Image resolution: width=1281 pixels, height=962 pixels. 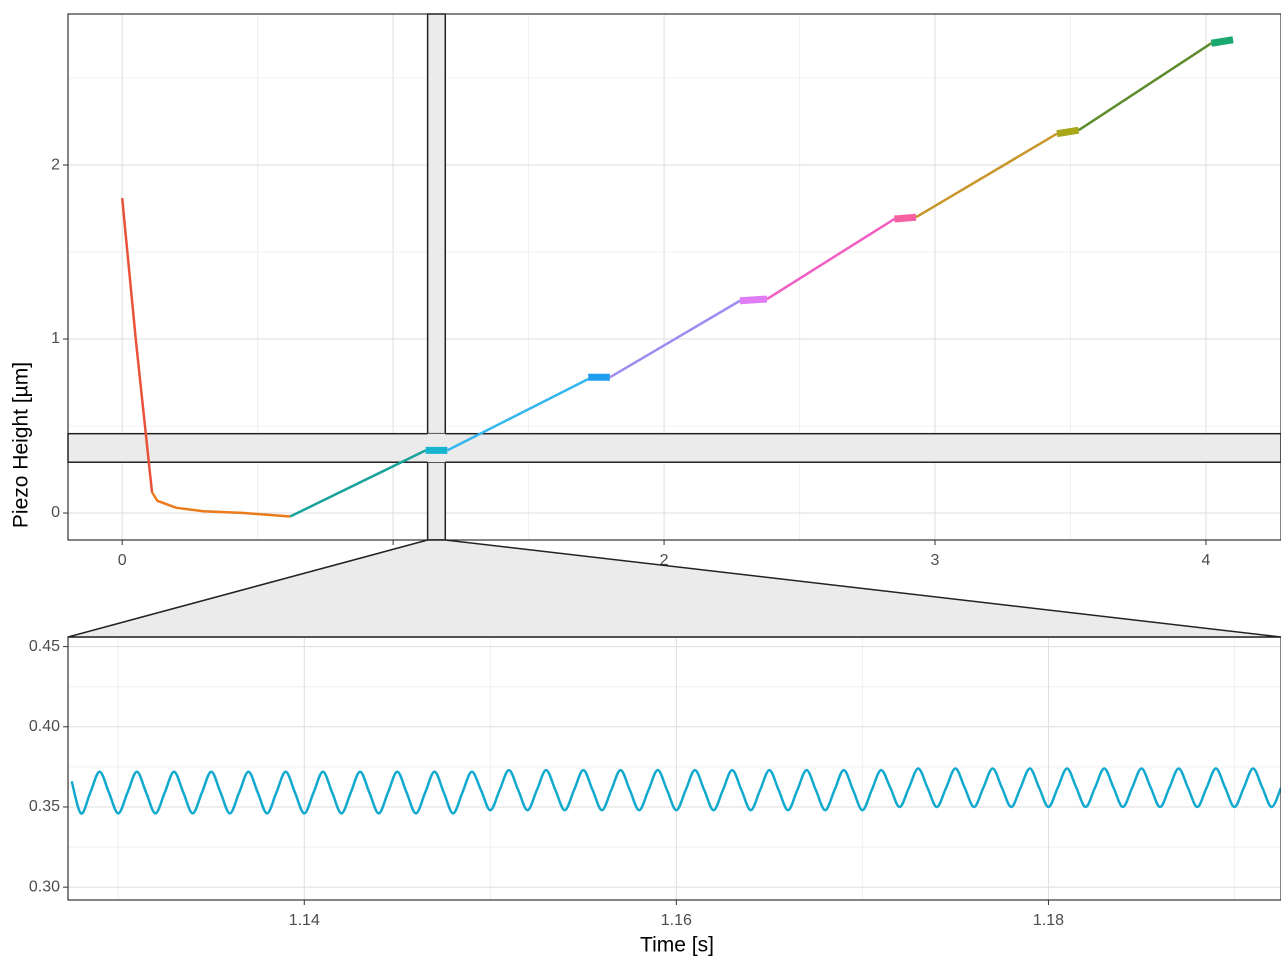 What do you see at coordinates (1048, 920) in the screenshot?
I see `x-tick-label: 1.18` at bounding box center [1048, 920].